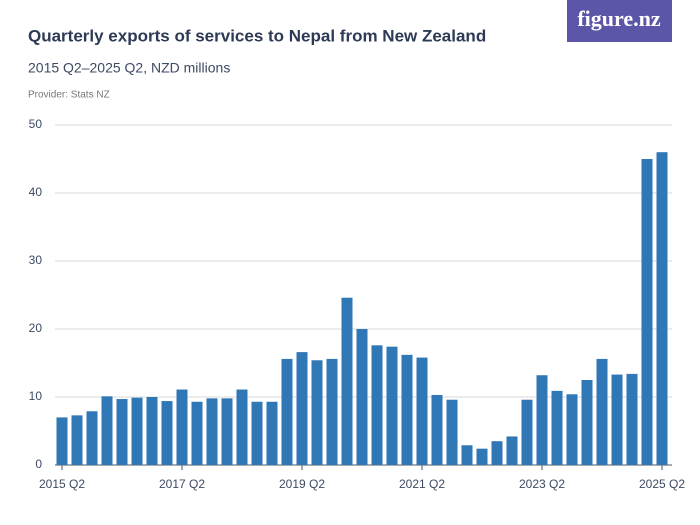 The width and height of the screenshot is (700, 525). Describe the element at coordinates (619, 18) in the screenshot. I see `logo: figure.nz` at that location.